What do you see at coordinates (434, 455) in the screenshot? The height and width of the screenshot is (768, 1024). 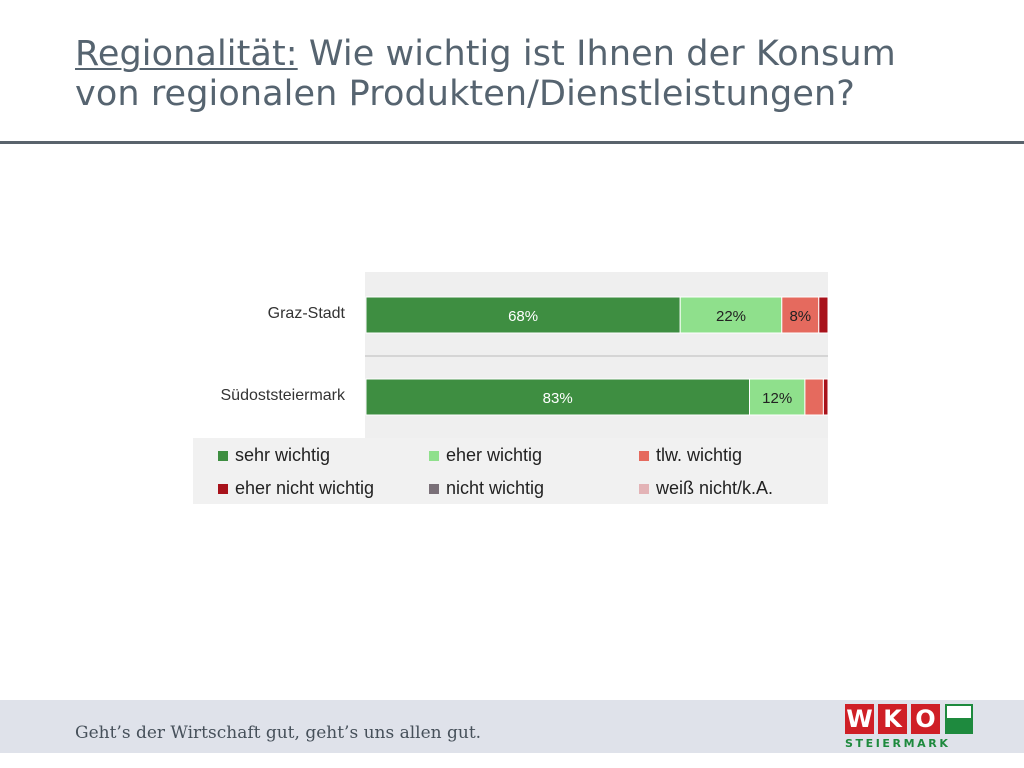 I see `legend-swatch-eher-wichtig` at bounding box center [434, 455].